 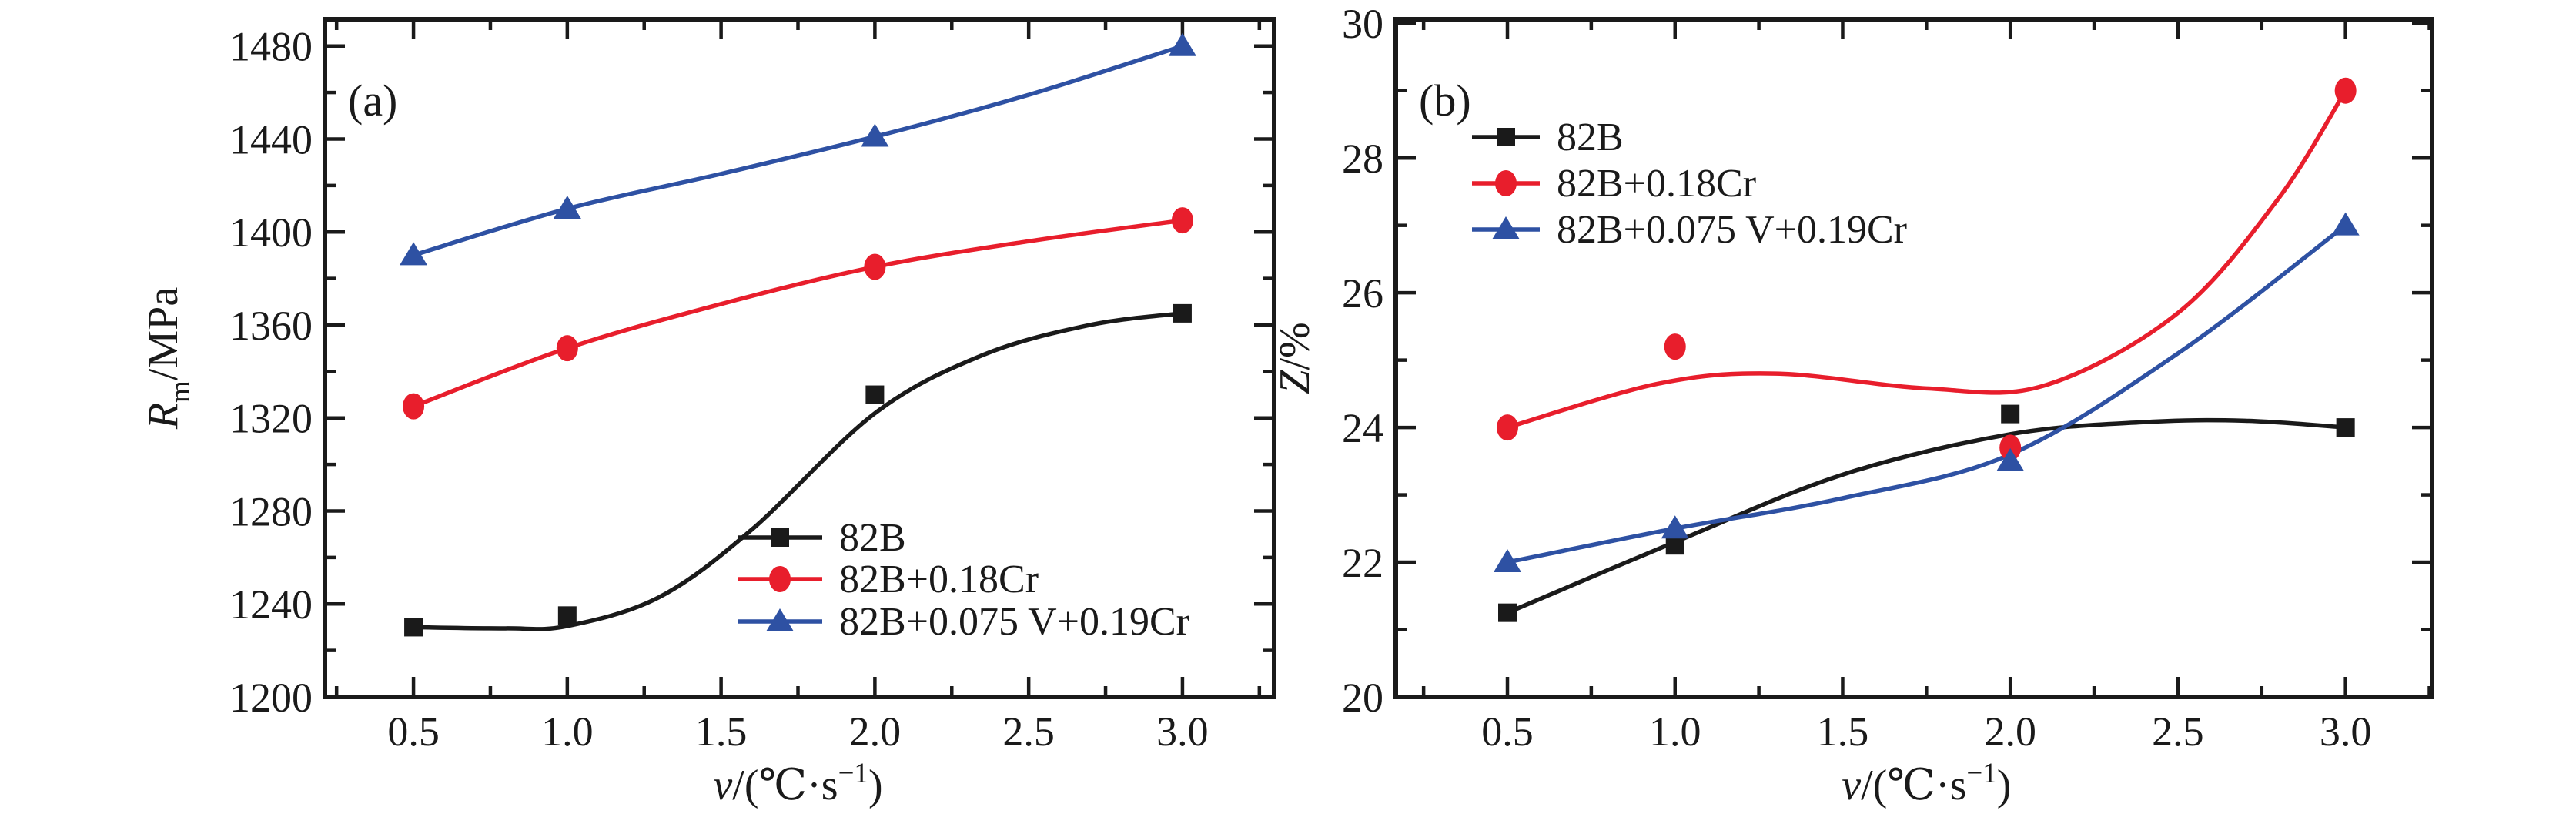 I want to click on x-tick-label-b: 0.5, so click(x=1508, y=731).